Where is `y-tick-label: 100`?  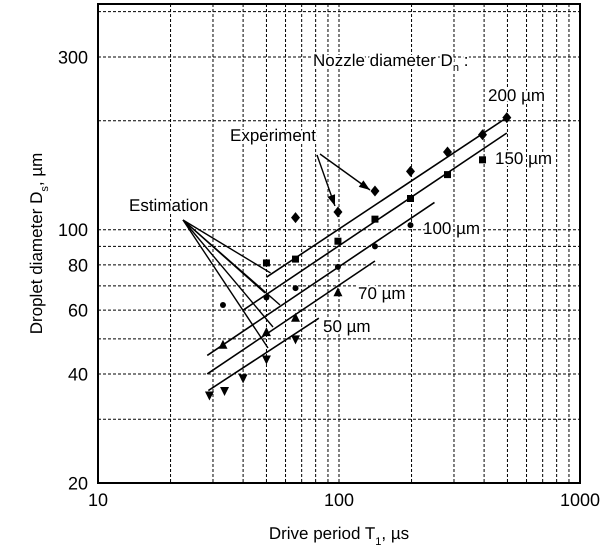
y-tick-label: 100 is located at coordinates (73, 230).